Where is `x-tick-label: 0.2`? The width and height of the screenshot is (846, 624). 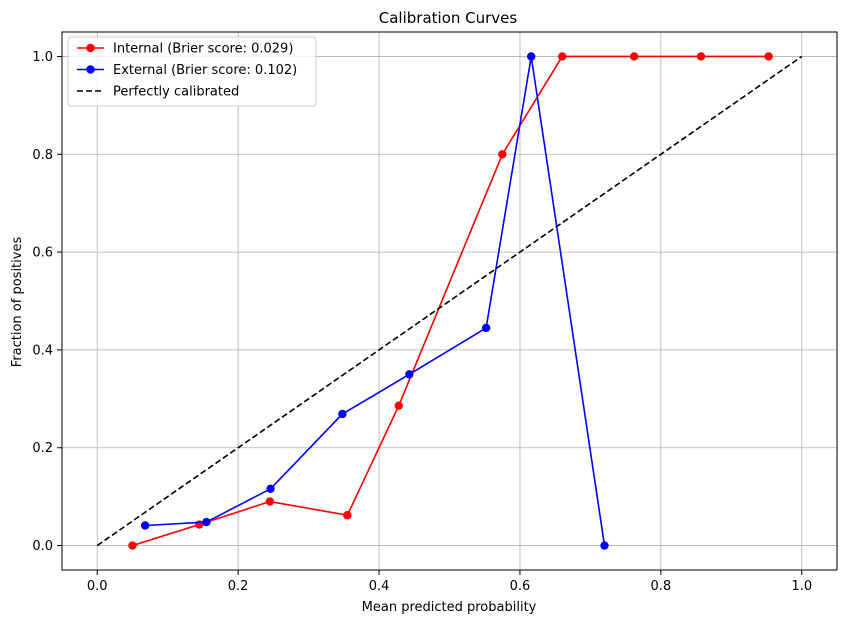 x-tick-label: 0.2 is located at coordinates (238, 586).